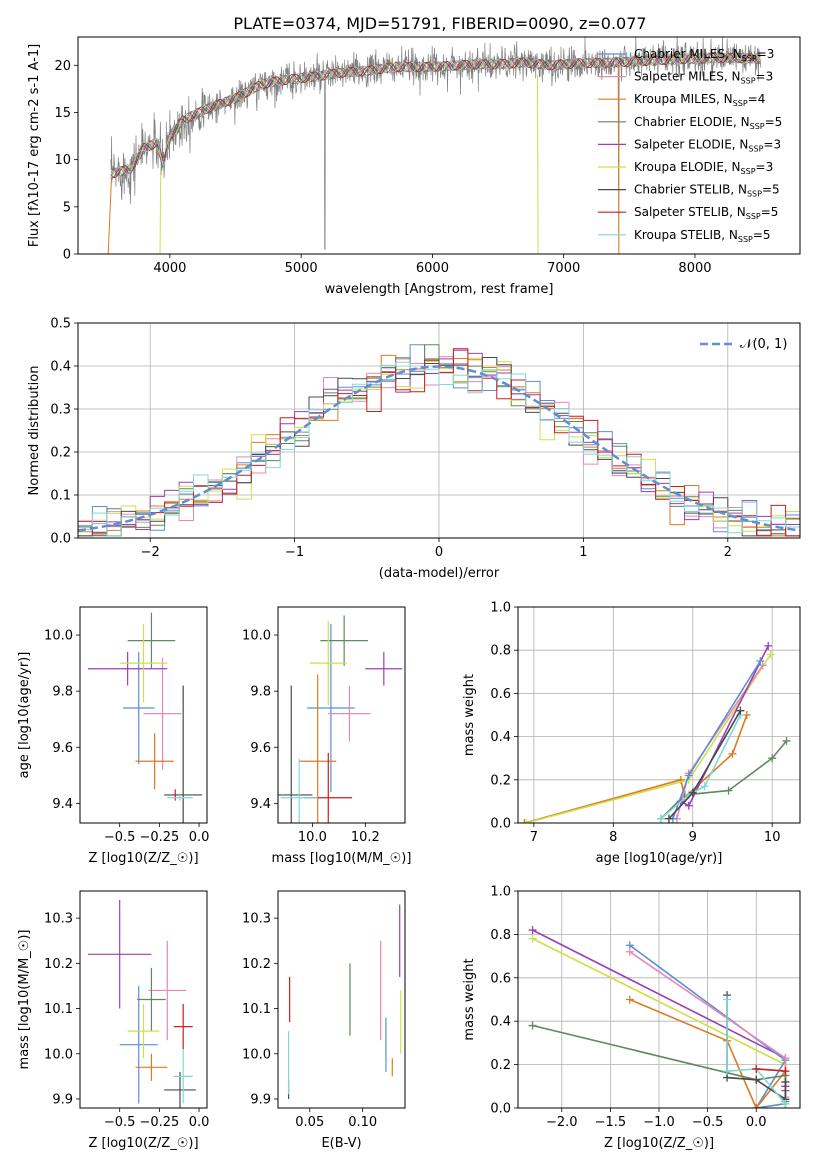 Image resolution: width=819 pixels, height=1170 pixels. I want to click on legend-label: Chabrier STELIB, NSSP=5, so click(707, 191).